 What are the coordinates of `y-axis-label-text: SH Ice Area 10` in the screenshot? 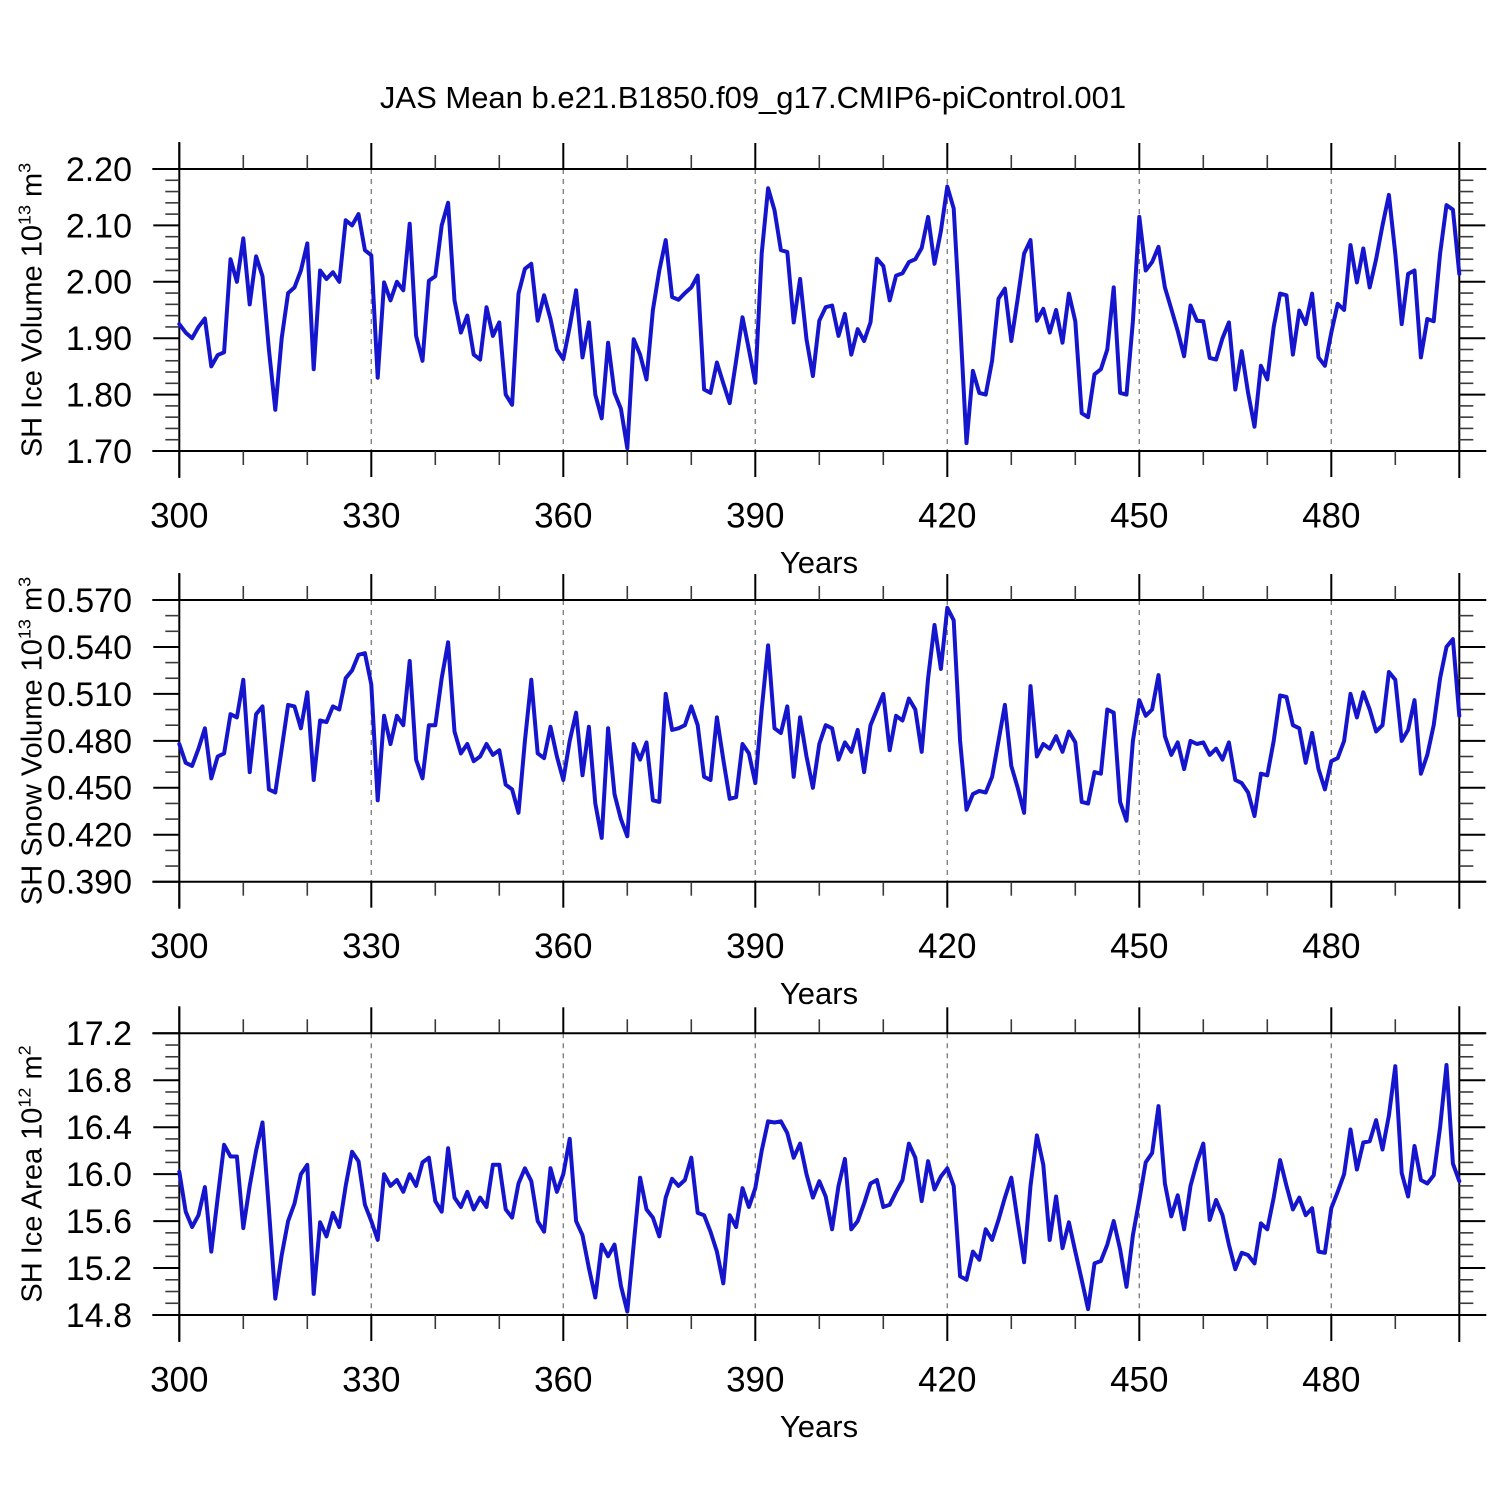 It's located at (32, 1205).